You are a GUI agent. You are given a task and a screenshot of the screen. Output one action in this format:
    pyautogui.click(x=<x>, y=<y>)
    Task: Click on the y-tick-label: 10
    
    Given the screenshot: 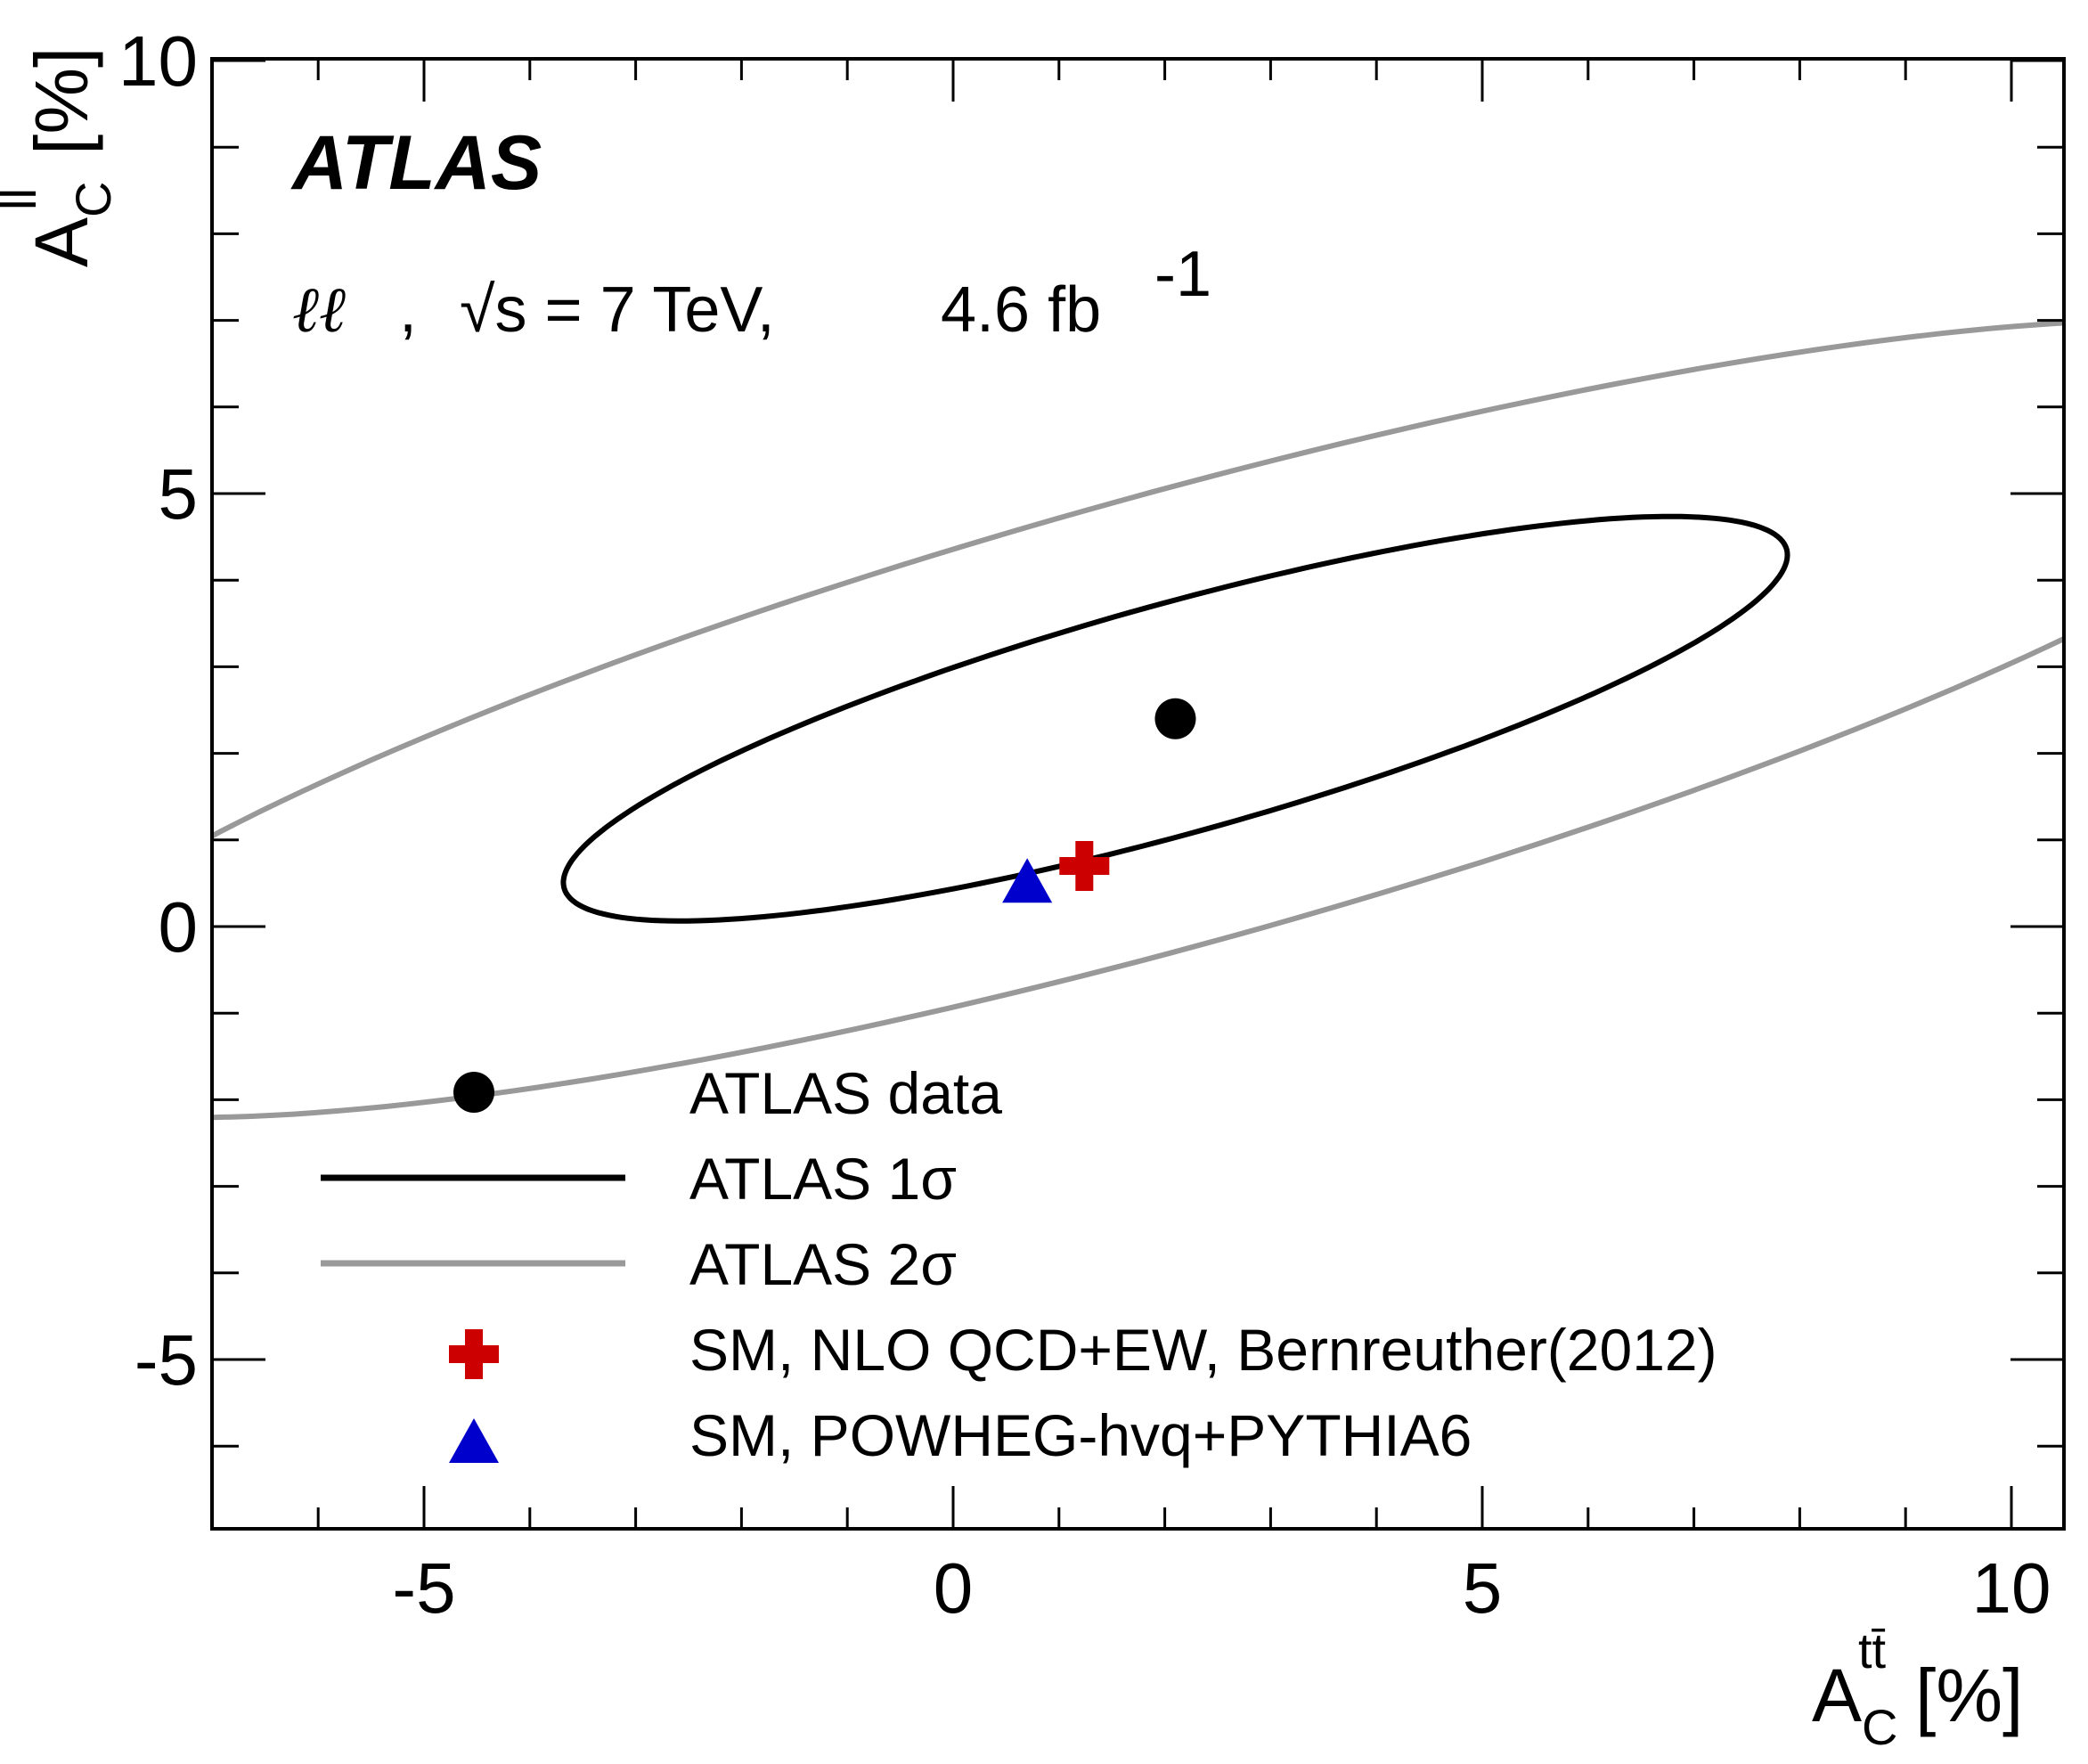 What is the action you would take?
    pyautogui.click(x=158, y=61)
    